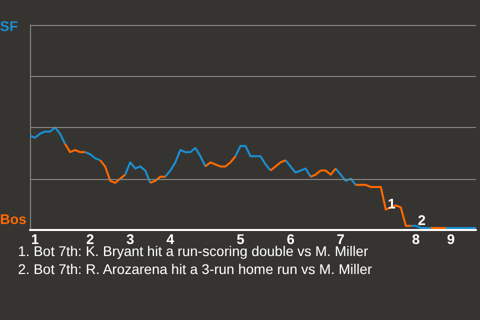  I want to click on text: Bos, so click(13, 219).